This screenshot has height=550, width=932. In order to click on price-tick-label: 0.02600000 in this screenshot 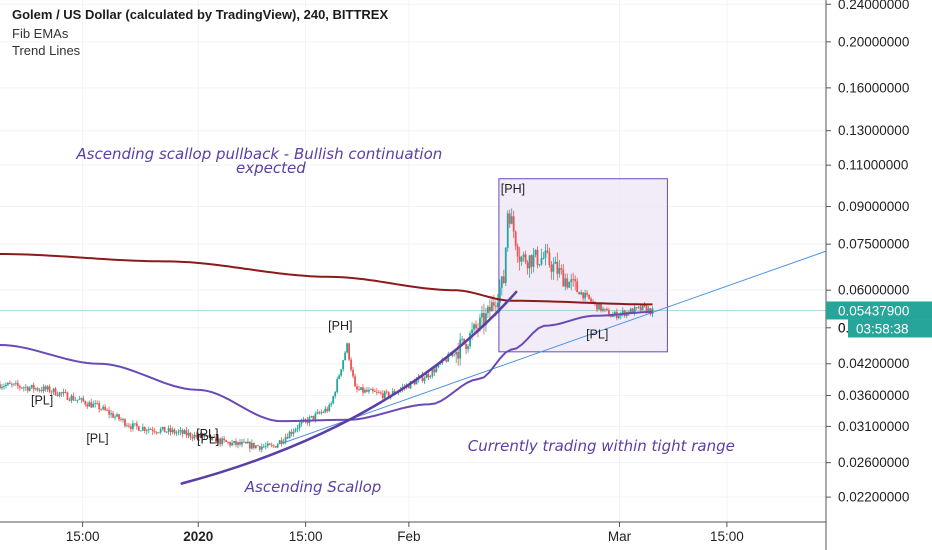, I will do `click(873, 462)`.